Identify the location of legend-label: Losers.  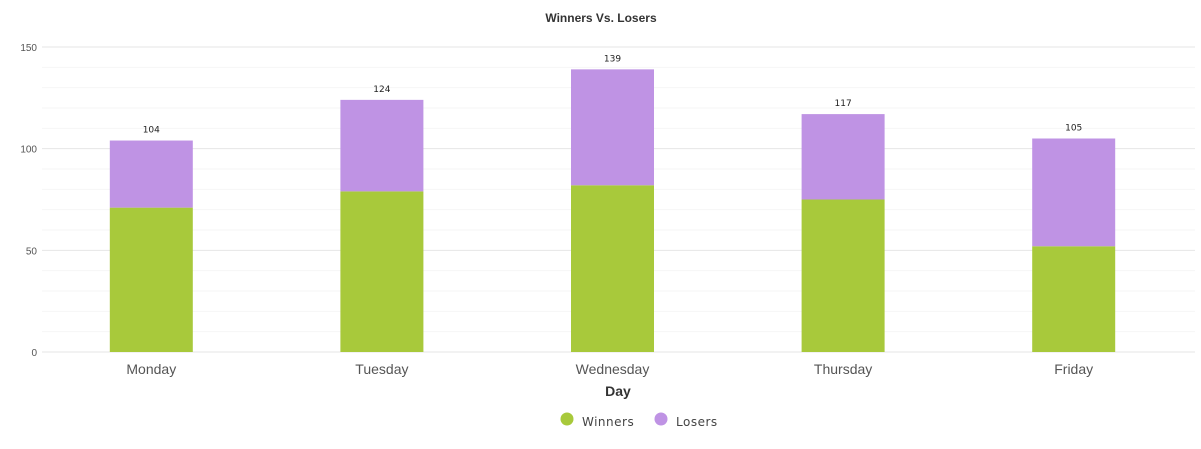
(697, 422).